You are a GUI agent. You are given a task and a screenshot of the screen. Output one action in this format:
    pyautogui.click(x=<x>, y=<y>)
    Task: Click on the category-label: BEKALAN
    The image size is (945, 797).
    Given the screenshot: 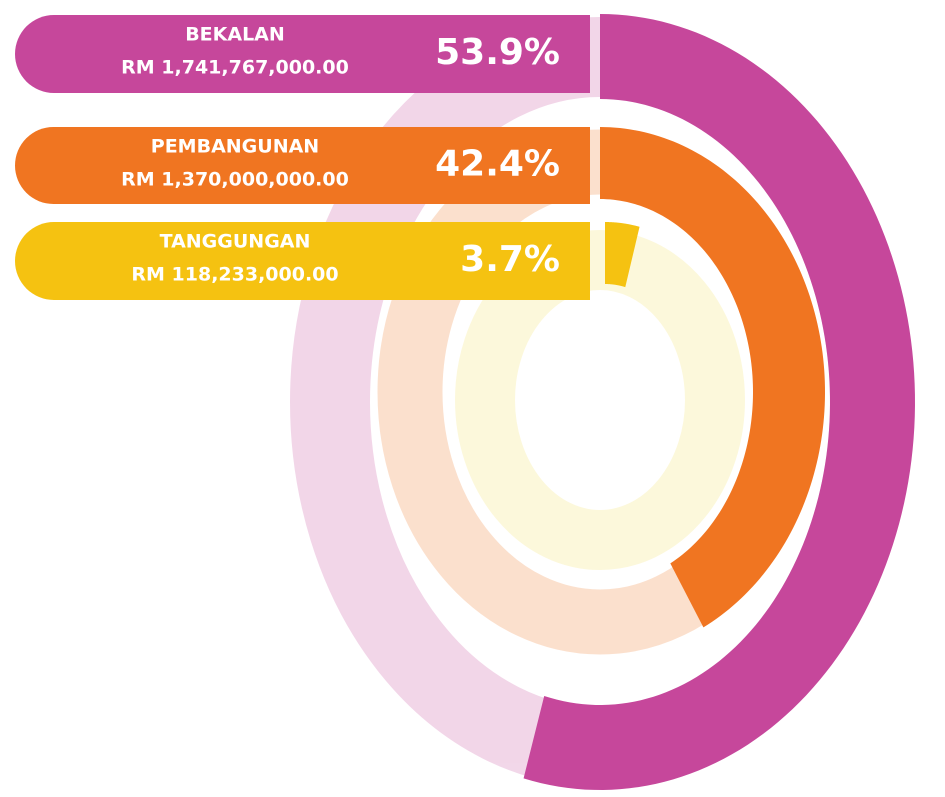 What is the action you would take?
    pyautogui.click(x=235, y=35)
    